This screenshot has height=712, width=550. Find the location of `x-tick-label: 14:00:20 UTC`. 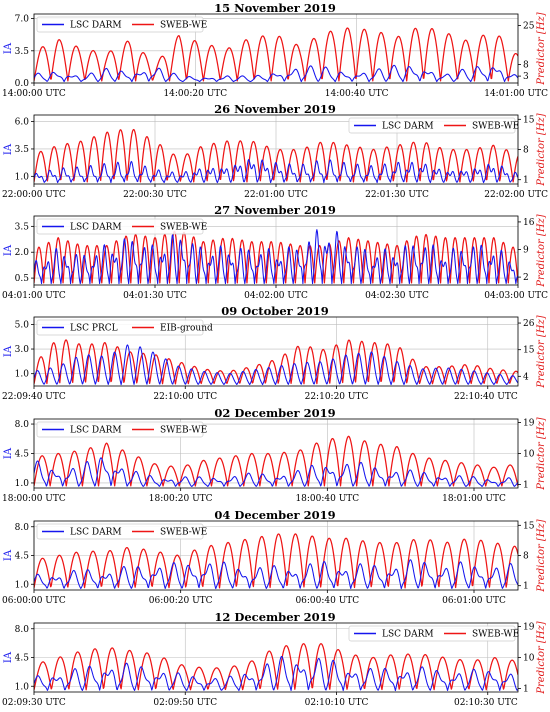

x-tick-label: 14:00:20 UTC is located at coordinates (195, 94).